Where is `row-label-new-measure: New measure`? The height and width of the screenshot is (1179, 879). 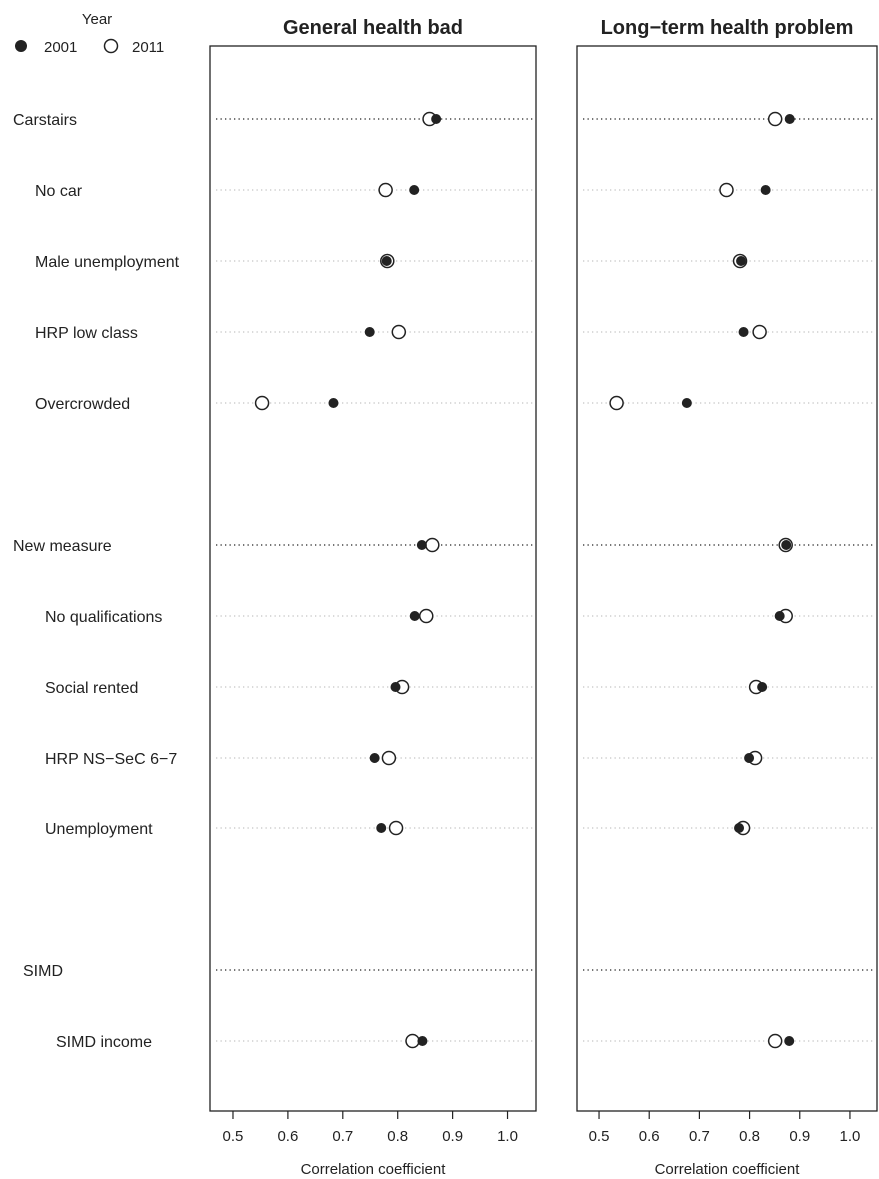 row-label-new-measure: New measure is located at coordinates (62, 546).